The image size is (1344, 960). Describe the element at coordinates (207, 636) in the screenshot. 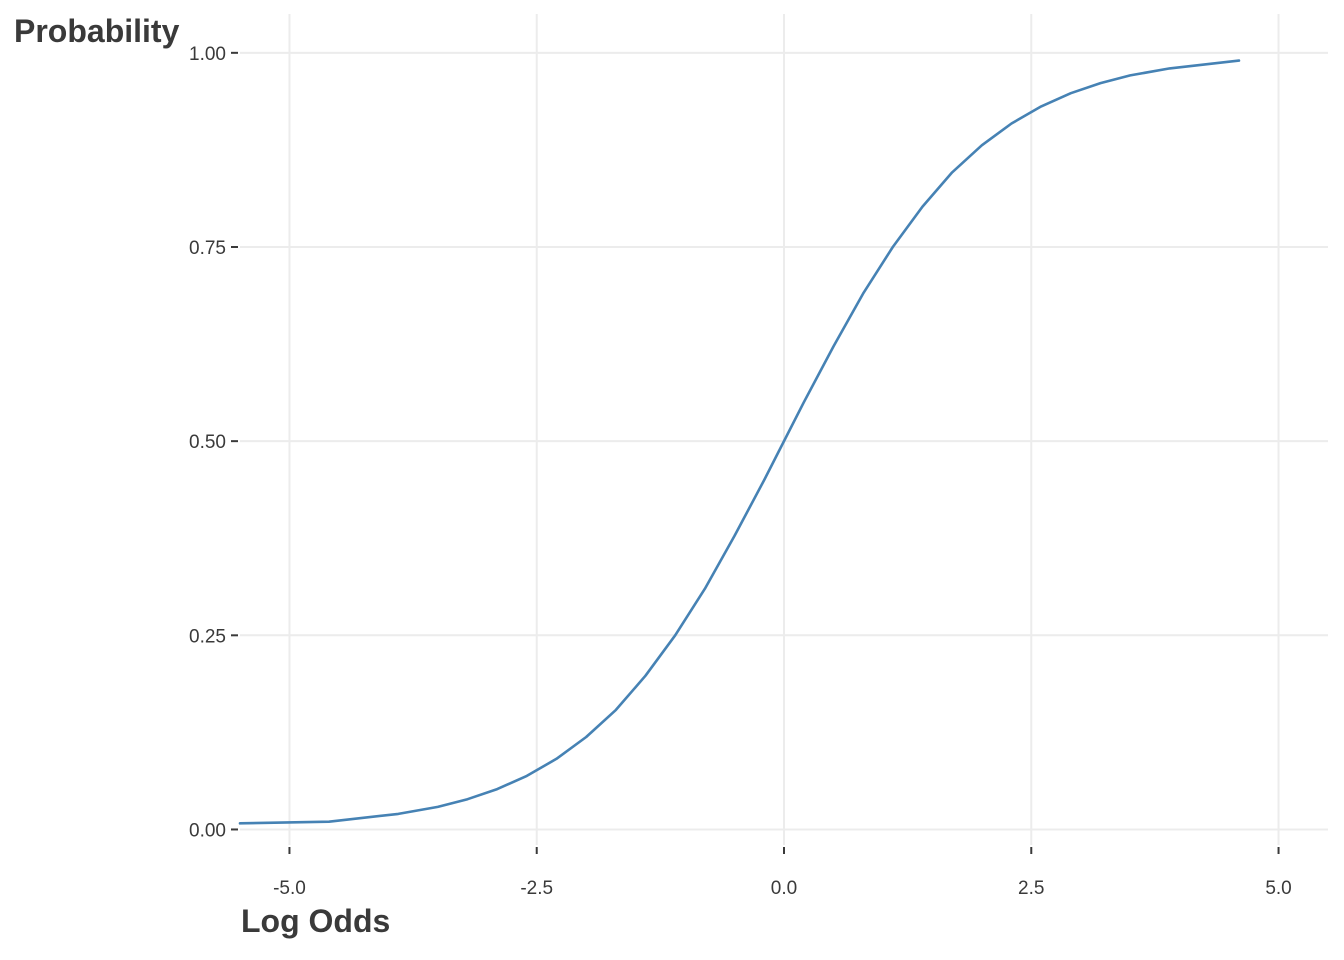

I see `y-tick-label: 0.25` at that location.